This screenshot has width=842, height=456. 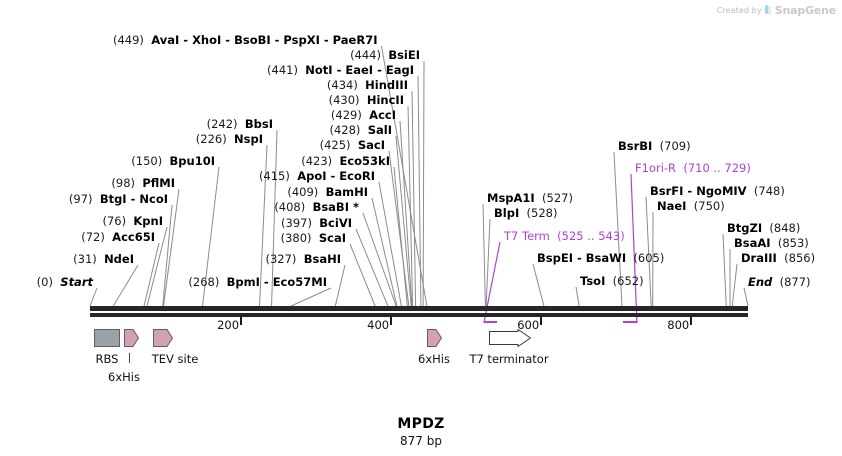 What do you see at coordinates (346, 192) in the screenshot?
I see `enzyme-name: BamHI` at bounding box center [346, 192].